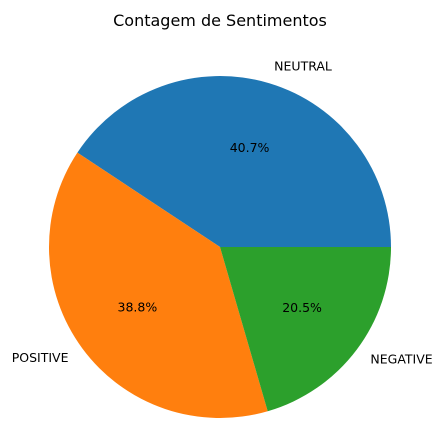  Describe the element at coordinates (220, 20) in the screenshot. I see `chart-title: Contagem de Sentimentos` at that location.